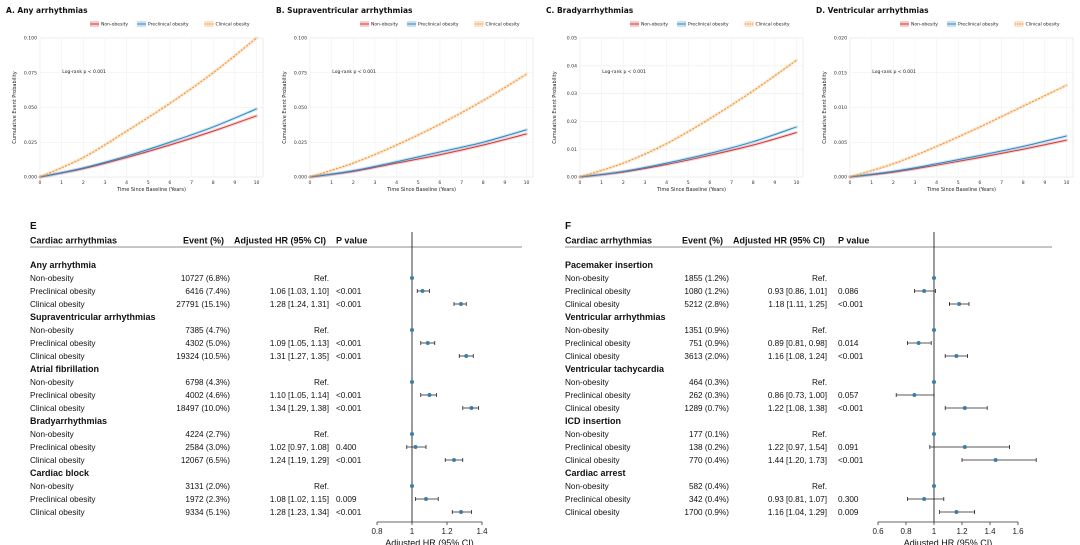 This screenshot has height=545, width=1080. Describe the element at coordinates (257, 183) in the screenshot. I see `x-tick-label: 10` at that location.